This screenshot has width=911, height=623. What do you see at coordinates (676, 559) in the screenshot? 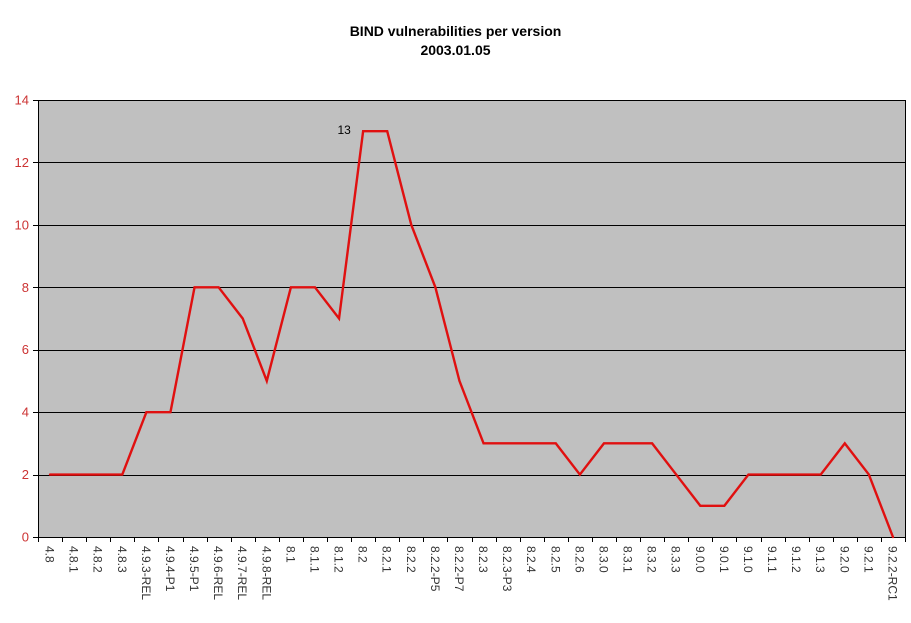
I see `x-axis-tick-label: 8.3.3` at bounding box center [676, 559].